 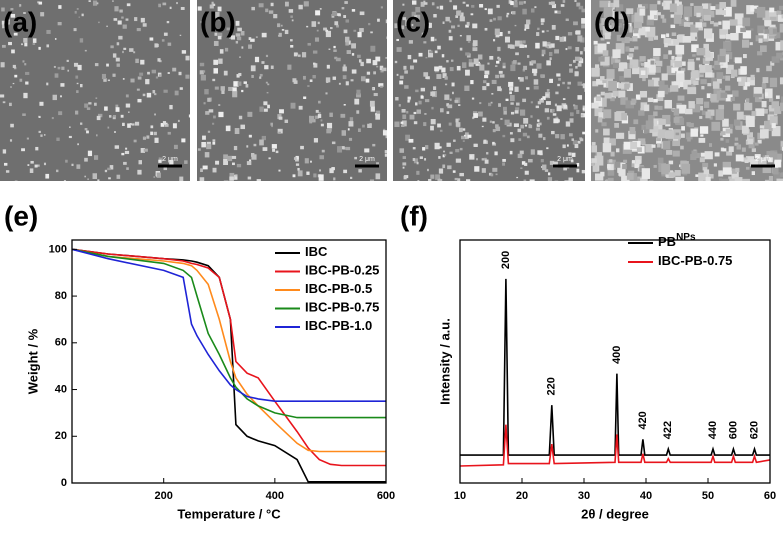 What do you see at coordinates (687, 90) in the screenshot?
I see `sem-image: (d)2 μm` at bounding box center [687, 90].